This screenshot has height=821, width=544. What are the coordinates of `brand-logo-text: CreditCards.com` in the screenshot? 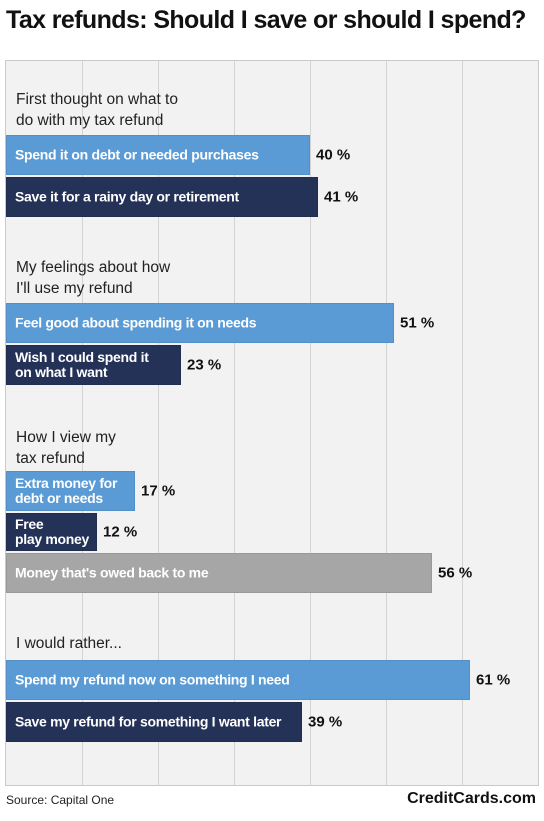 It's located at (471, 798).